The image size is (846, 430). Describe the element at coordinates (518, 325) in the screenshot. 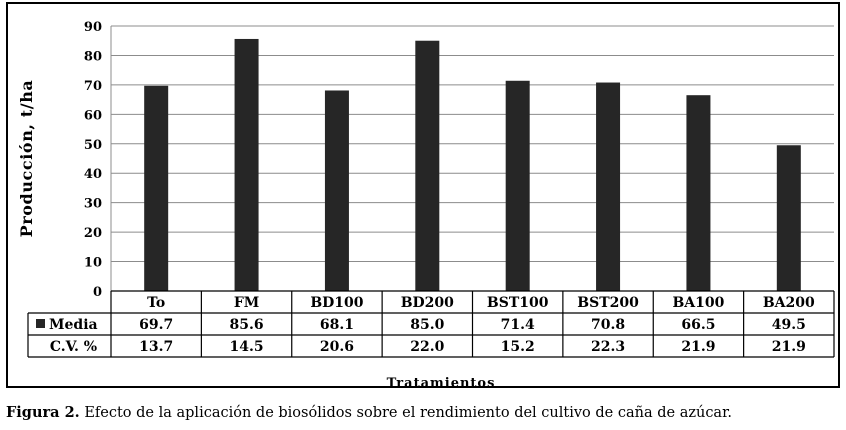

I see `table-cell: 71.4` at that location.